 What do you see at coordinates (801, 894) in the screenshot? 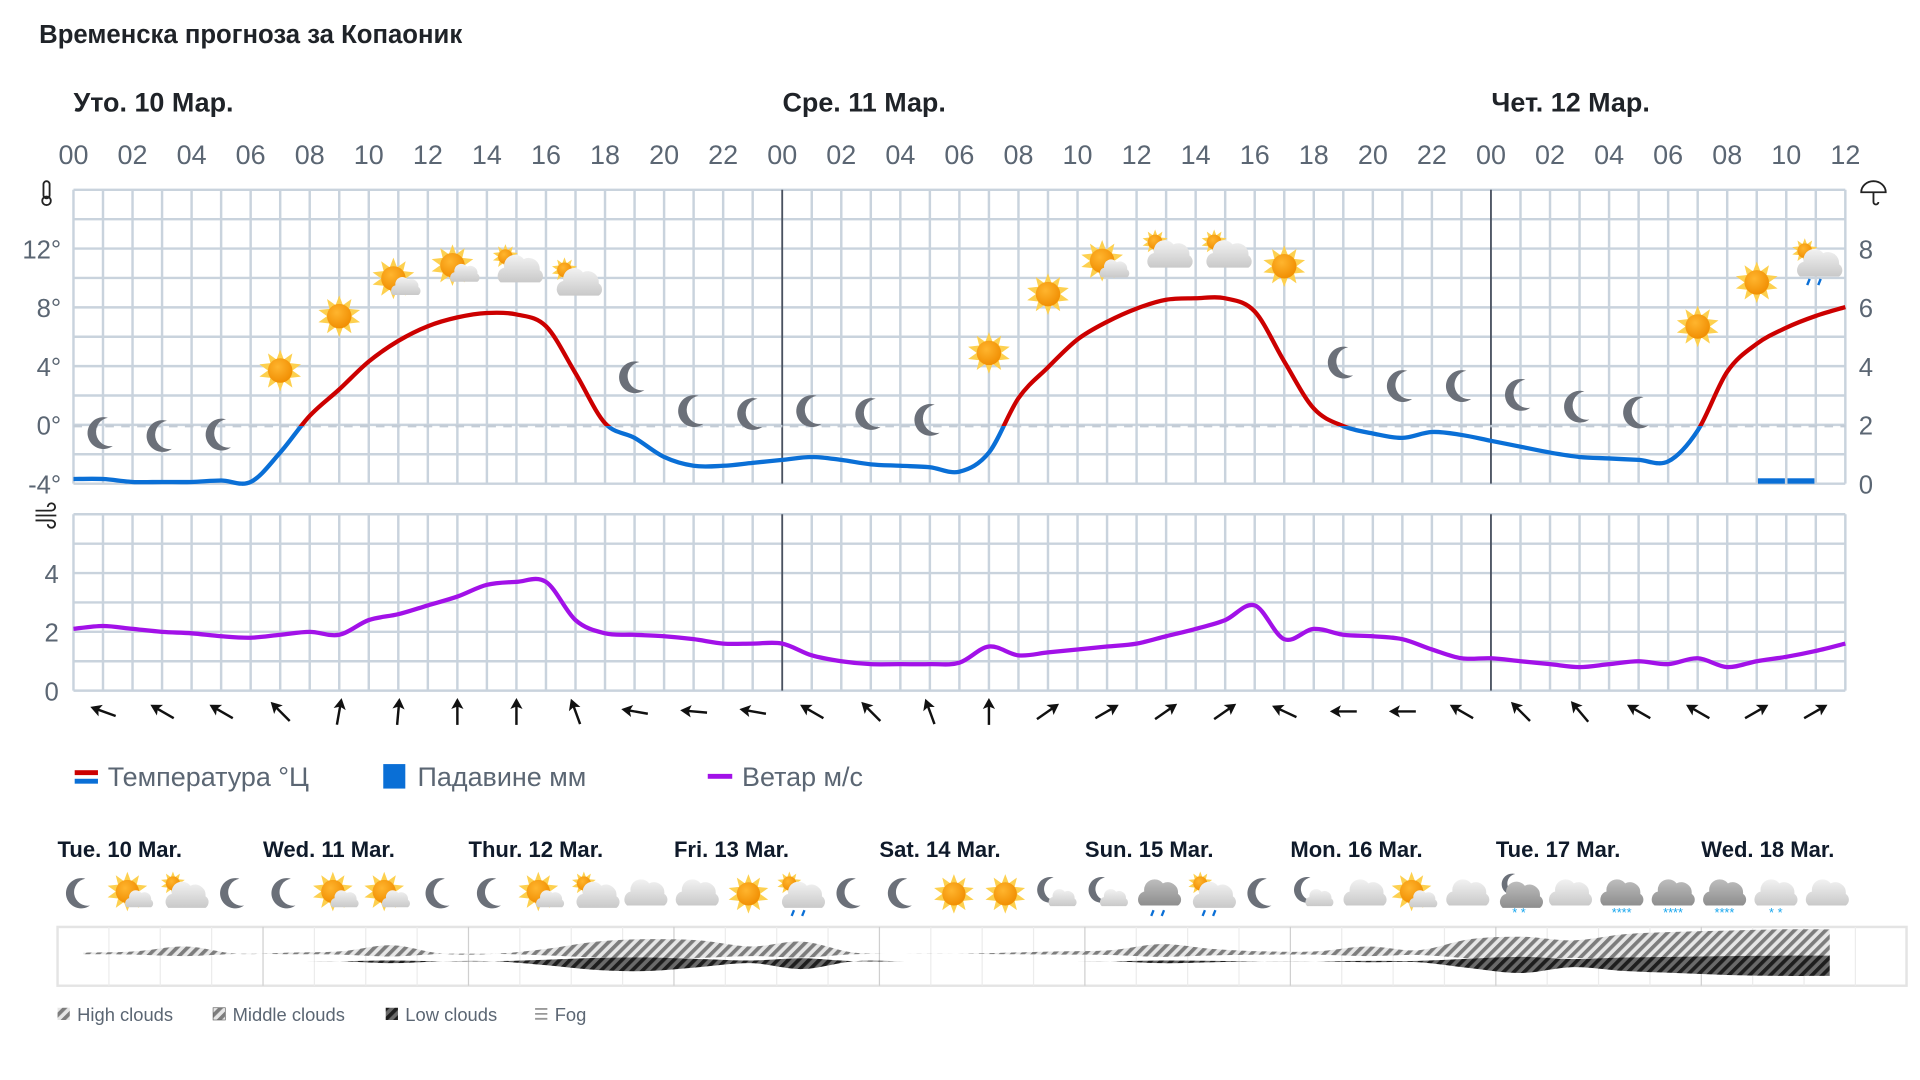
I see `sun-behind-cloud-rain-icon` at bounding box center [801, 894].